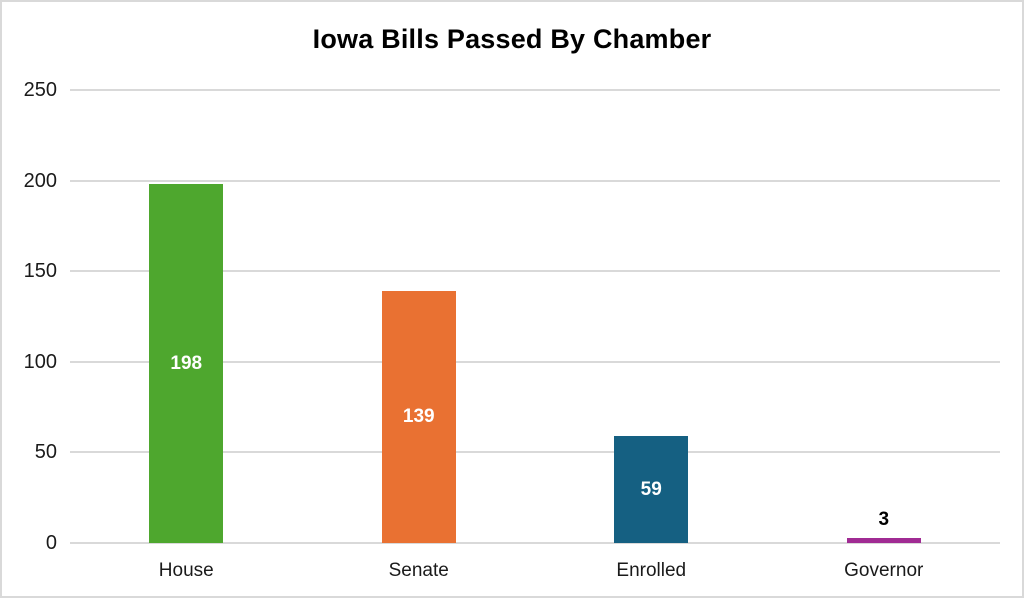  What do you see at coordinates (51, 543) in the screenshot?
I see `y-axis-tick-label: 0` at bounding box center [51, 543].